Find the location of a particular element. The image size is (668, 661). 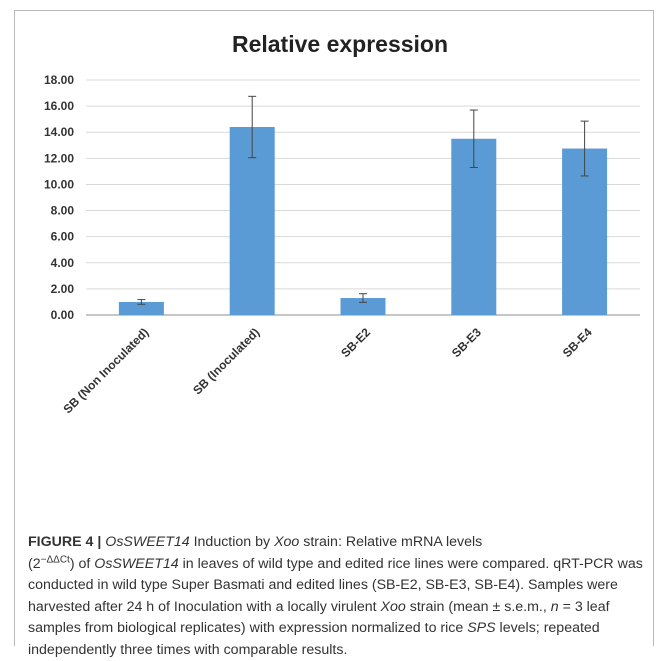

y-tick-label: 14.00 is located at coordinates (59, 132).